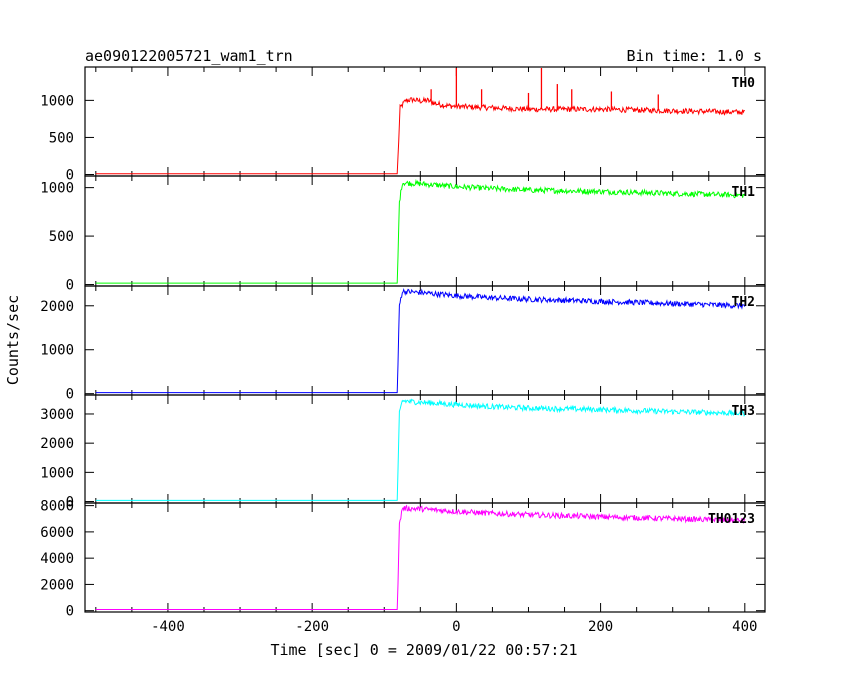  What do you see at coordinates (731, 519) in the screenshot?
I see `panel-label: TH0123` at bounding box center [731, 519].